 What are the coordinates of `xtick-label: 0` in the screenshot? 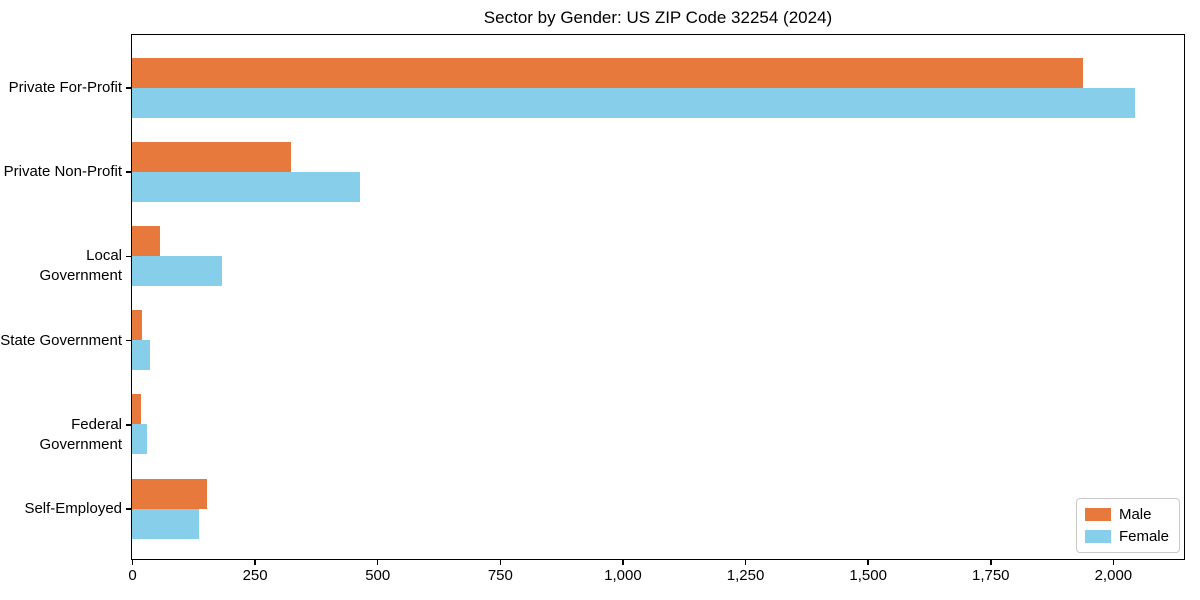 It's located at (132, 575).